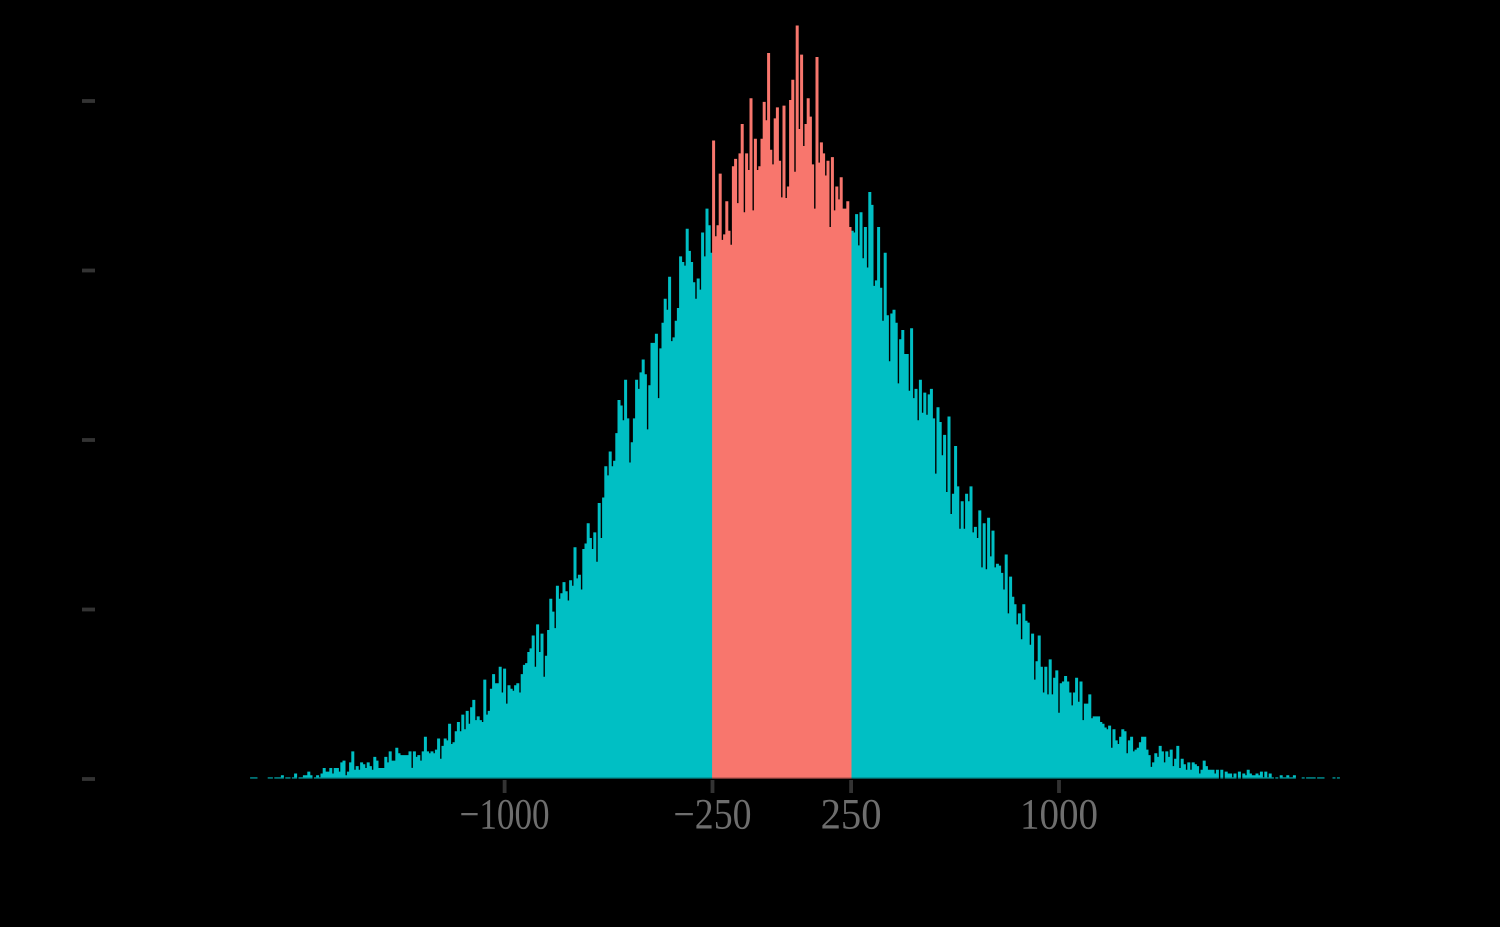  Describe the element at coordinates (713, 815) in the screenshot. I see `svg-text: −250` at that location.